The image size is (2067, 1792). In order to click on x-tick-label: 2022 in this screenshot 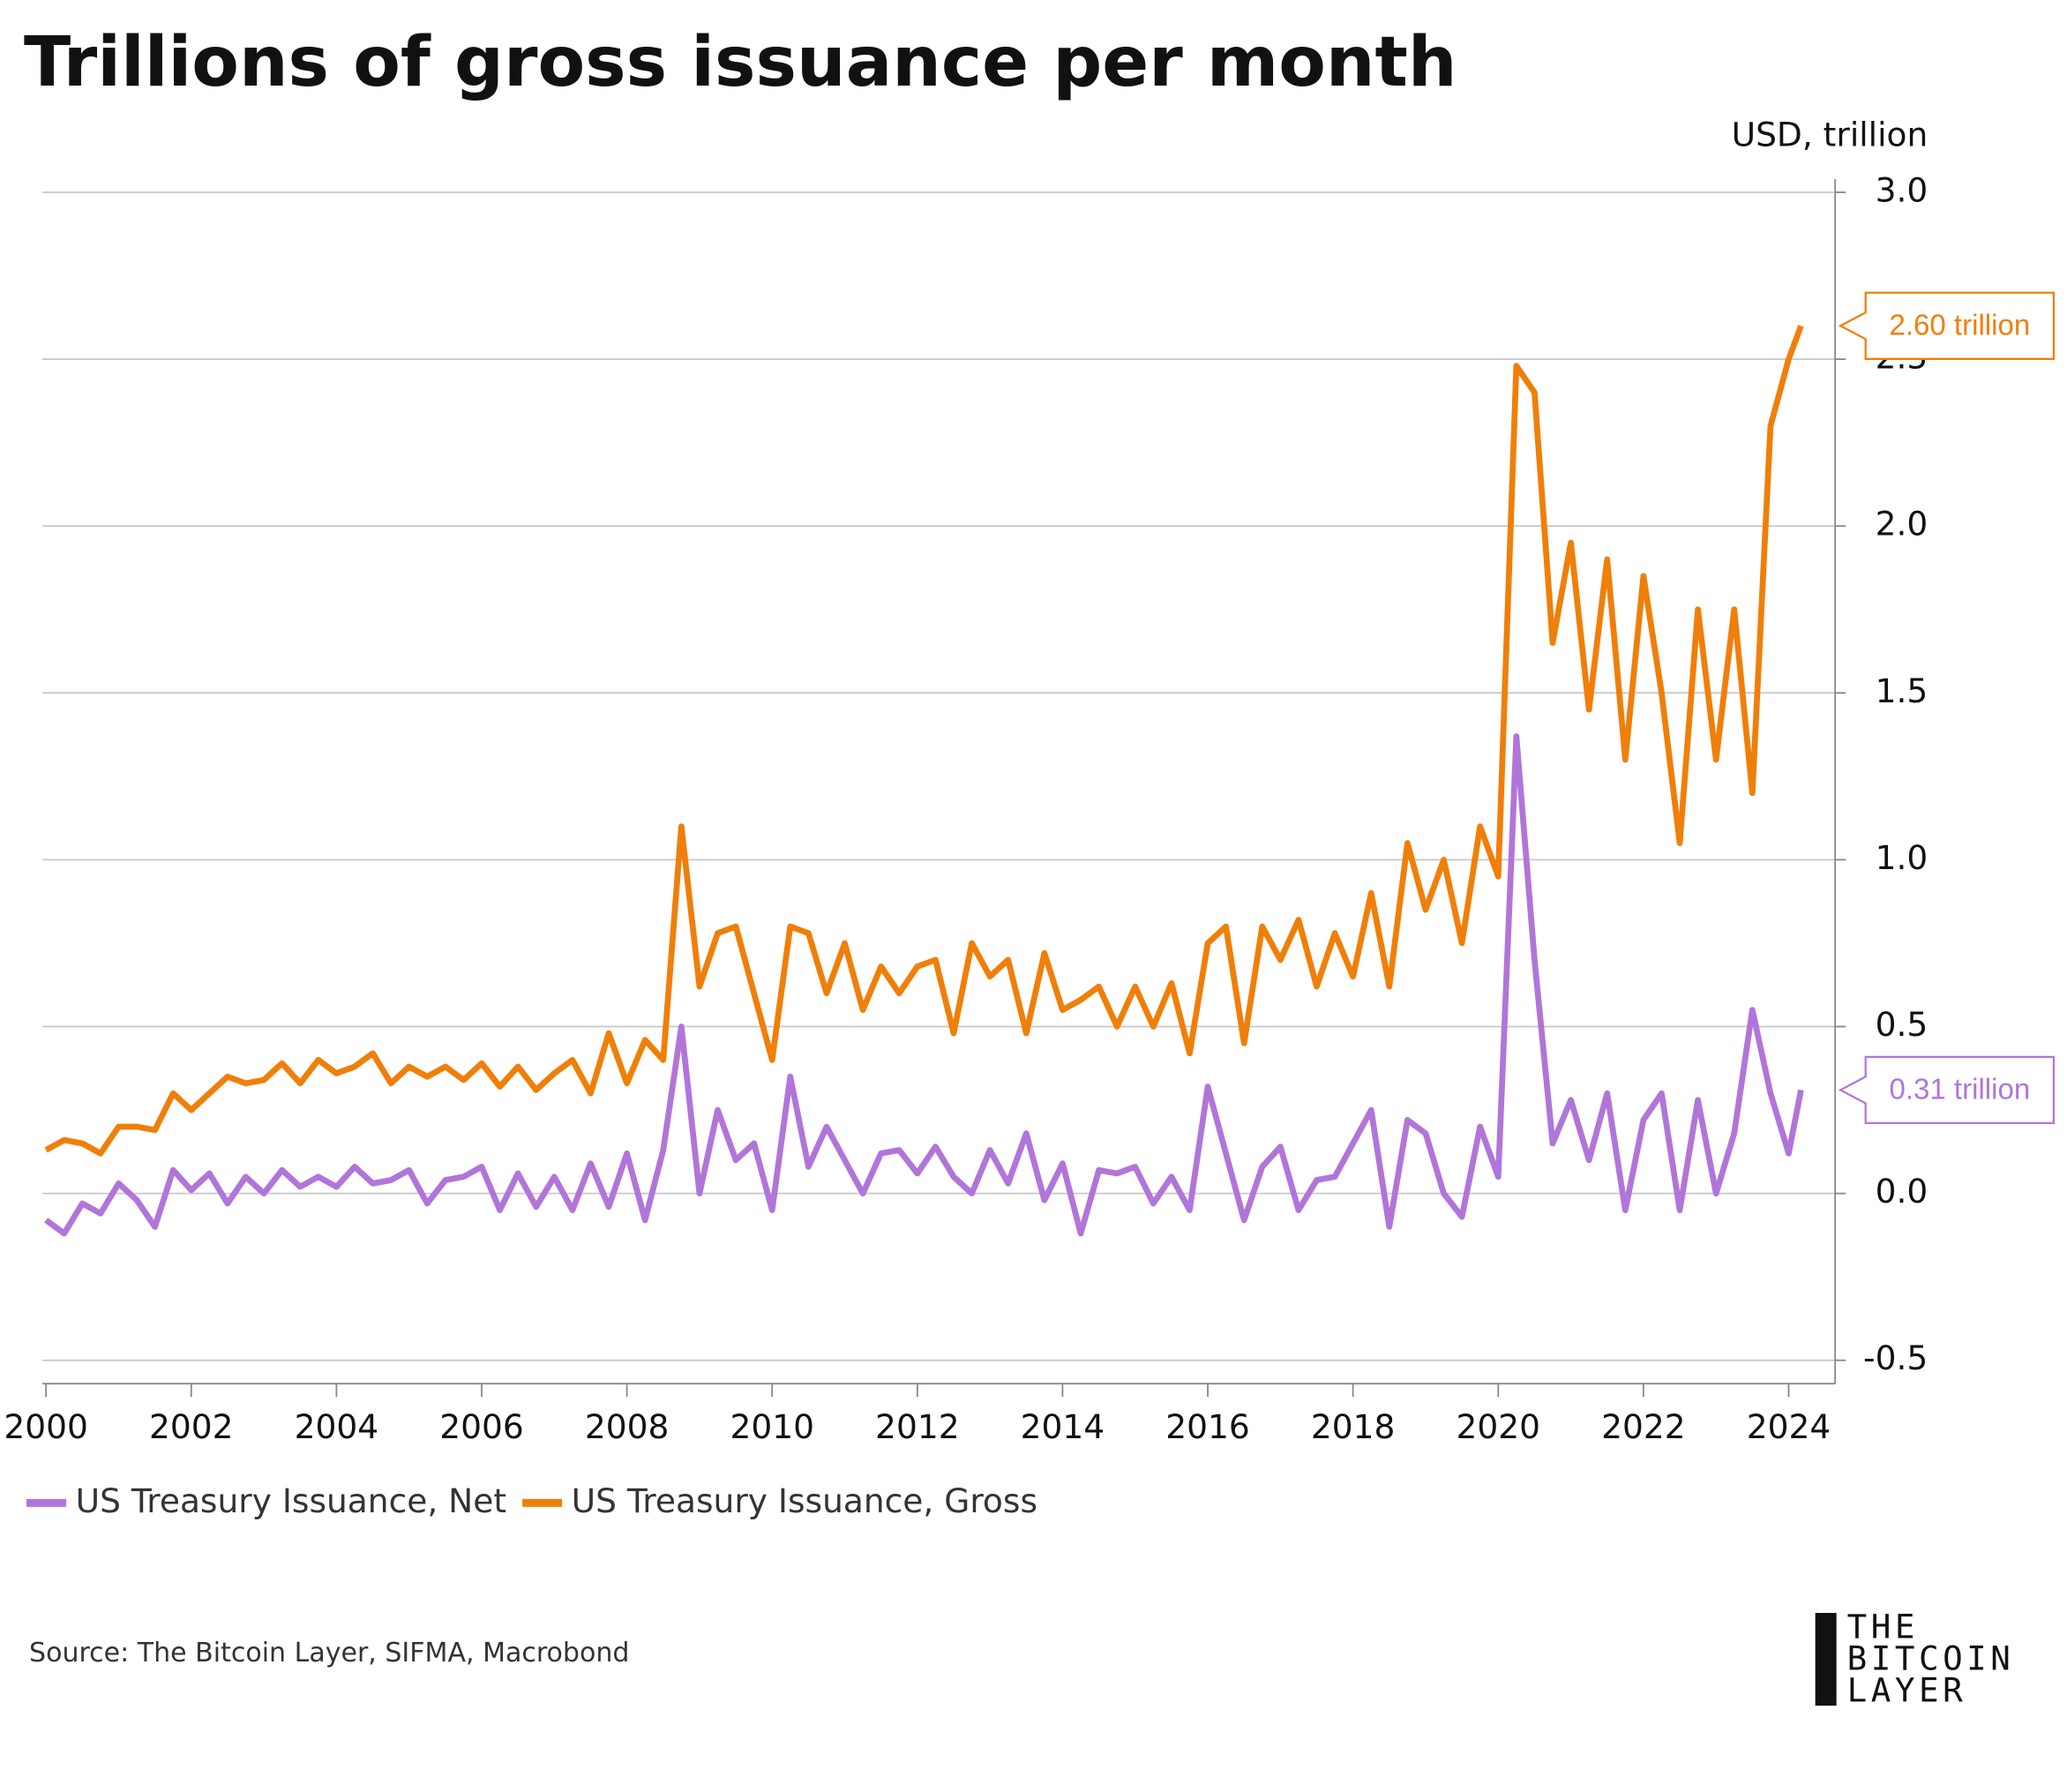, I will do `click(1643, 1426)`.